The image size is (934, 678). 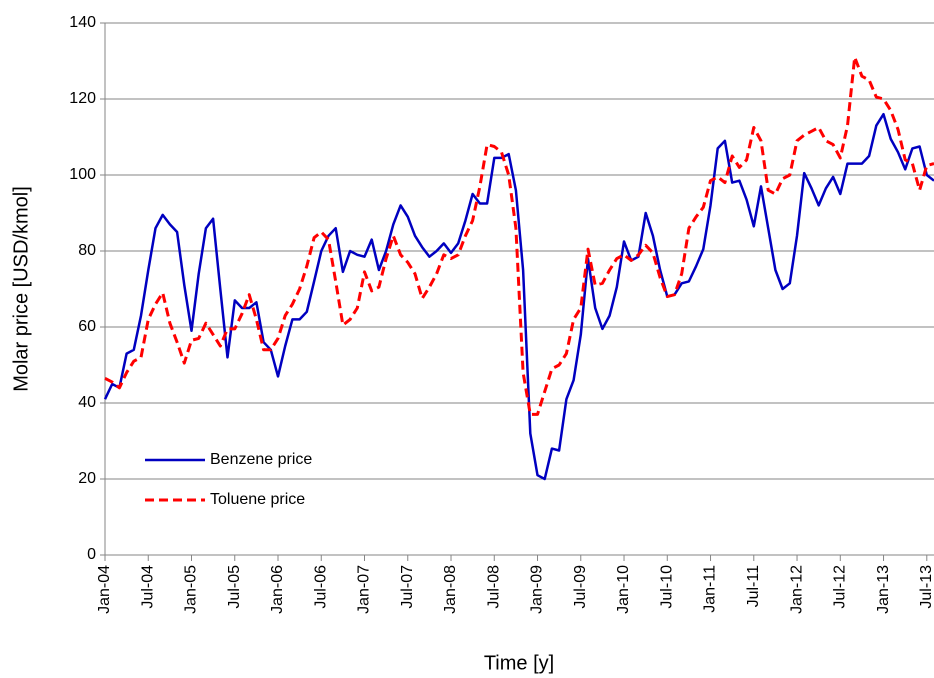 What do you see at coordinates (666, 587) in the screenshot?
I see `x-tick-label: Jul-10` at bounding box center [666, 587].